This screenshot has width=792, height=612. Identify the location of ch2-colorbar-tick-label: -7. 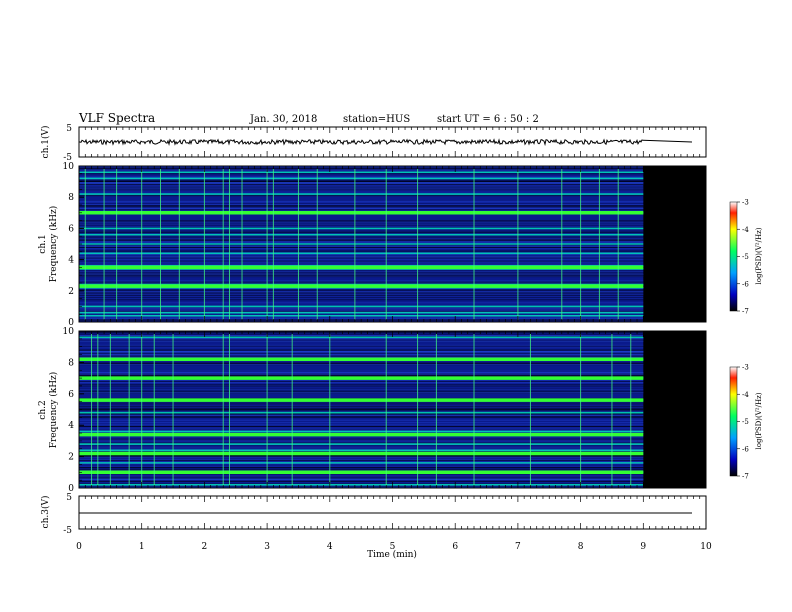
(745, 477).